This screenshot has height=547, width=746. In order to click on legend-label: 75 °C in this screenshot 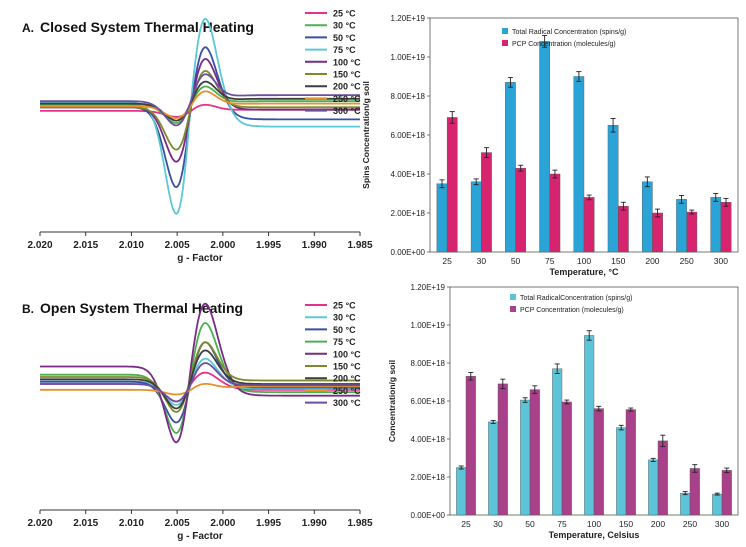, I will do `click(344, 342)`.